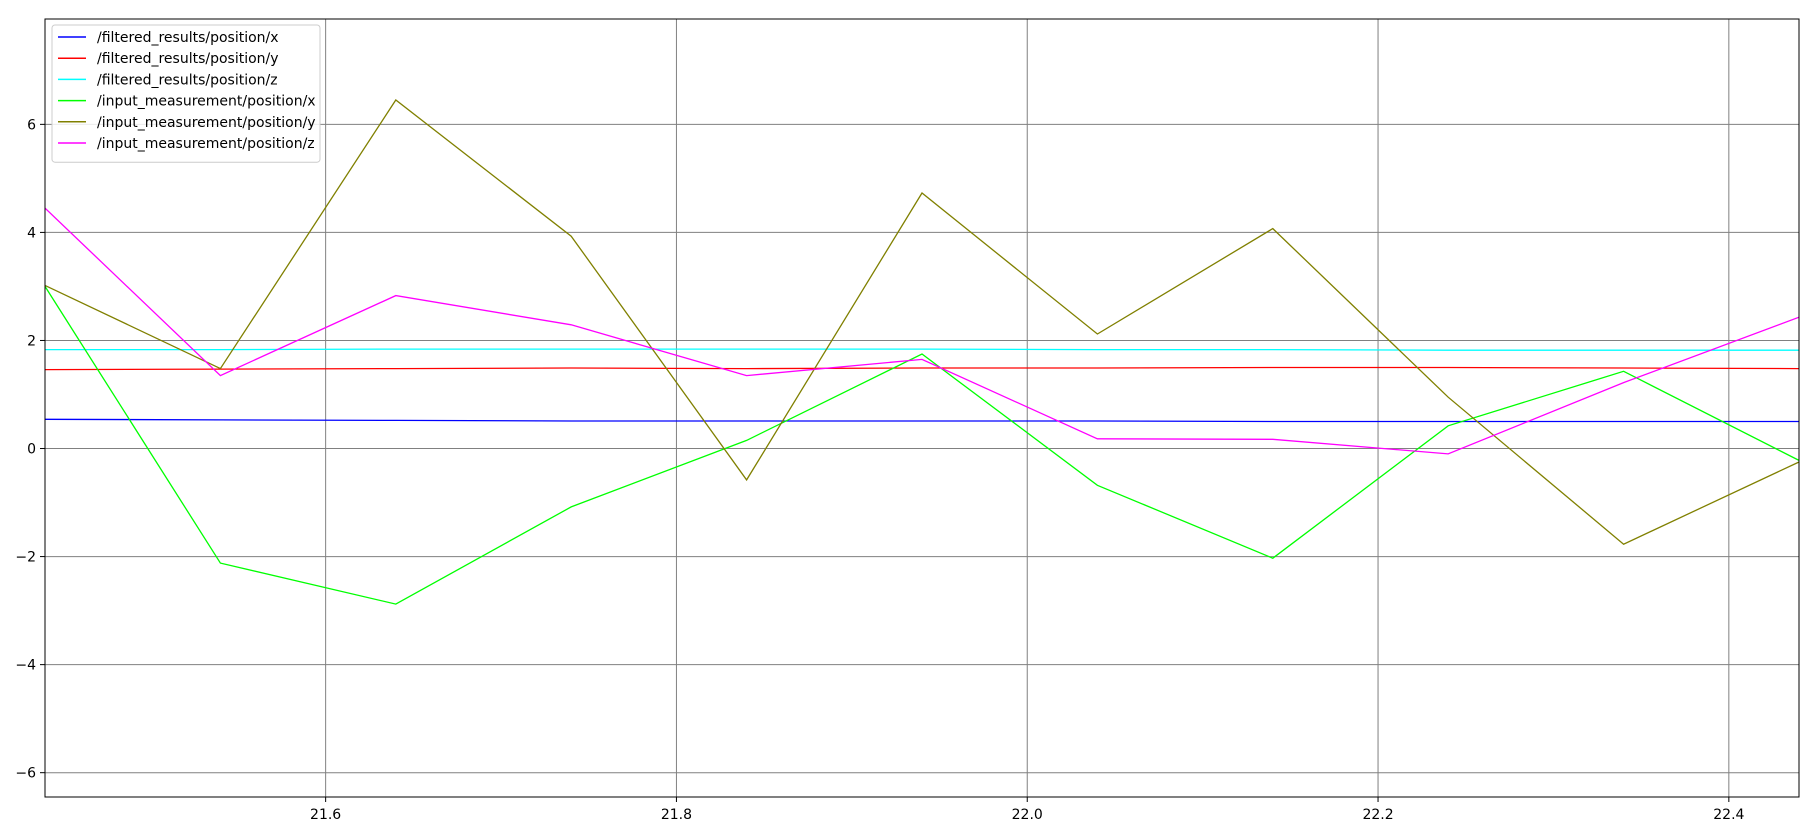  What do you see at coordinates (206, 123) in the screenshot?
I see `legend-entry-label: /input_measurement/position/y` at bounding box center [206, 123].